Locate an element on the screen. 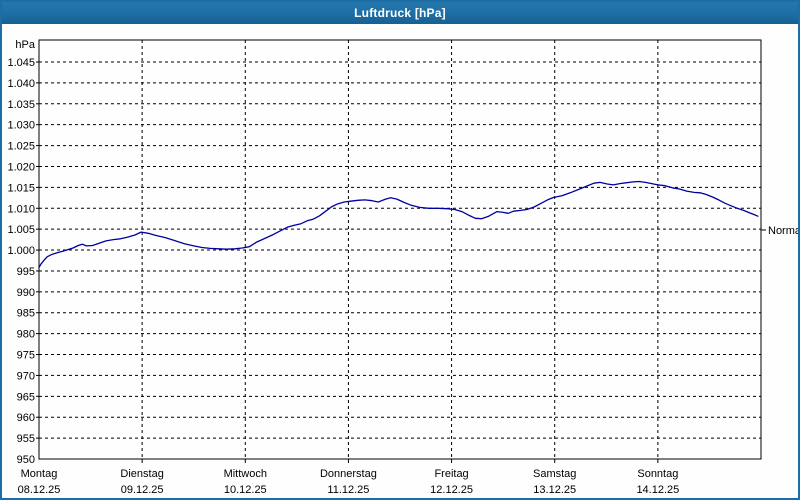 This screenshot has height=500, width=800. x-day-label: Sonntag is located at coordinates (657, 474).